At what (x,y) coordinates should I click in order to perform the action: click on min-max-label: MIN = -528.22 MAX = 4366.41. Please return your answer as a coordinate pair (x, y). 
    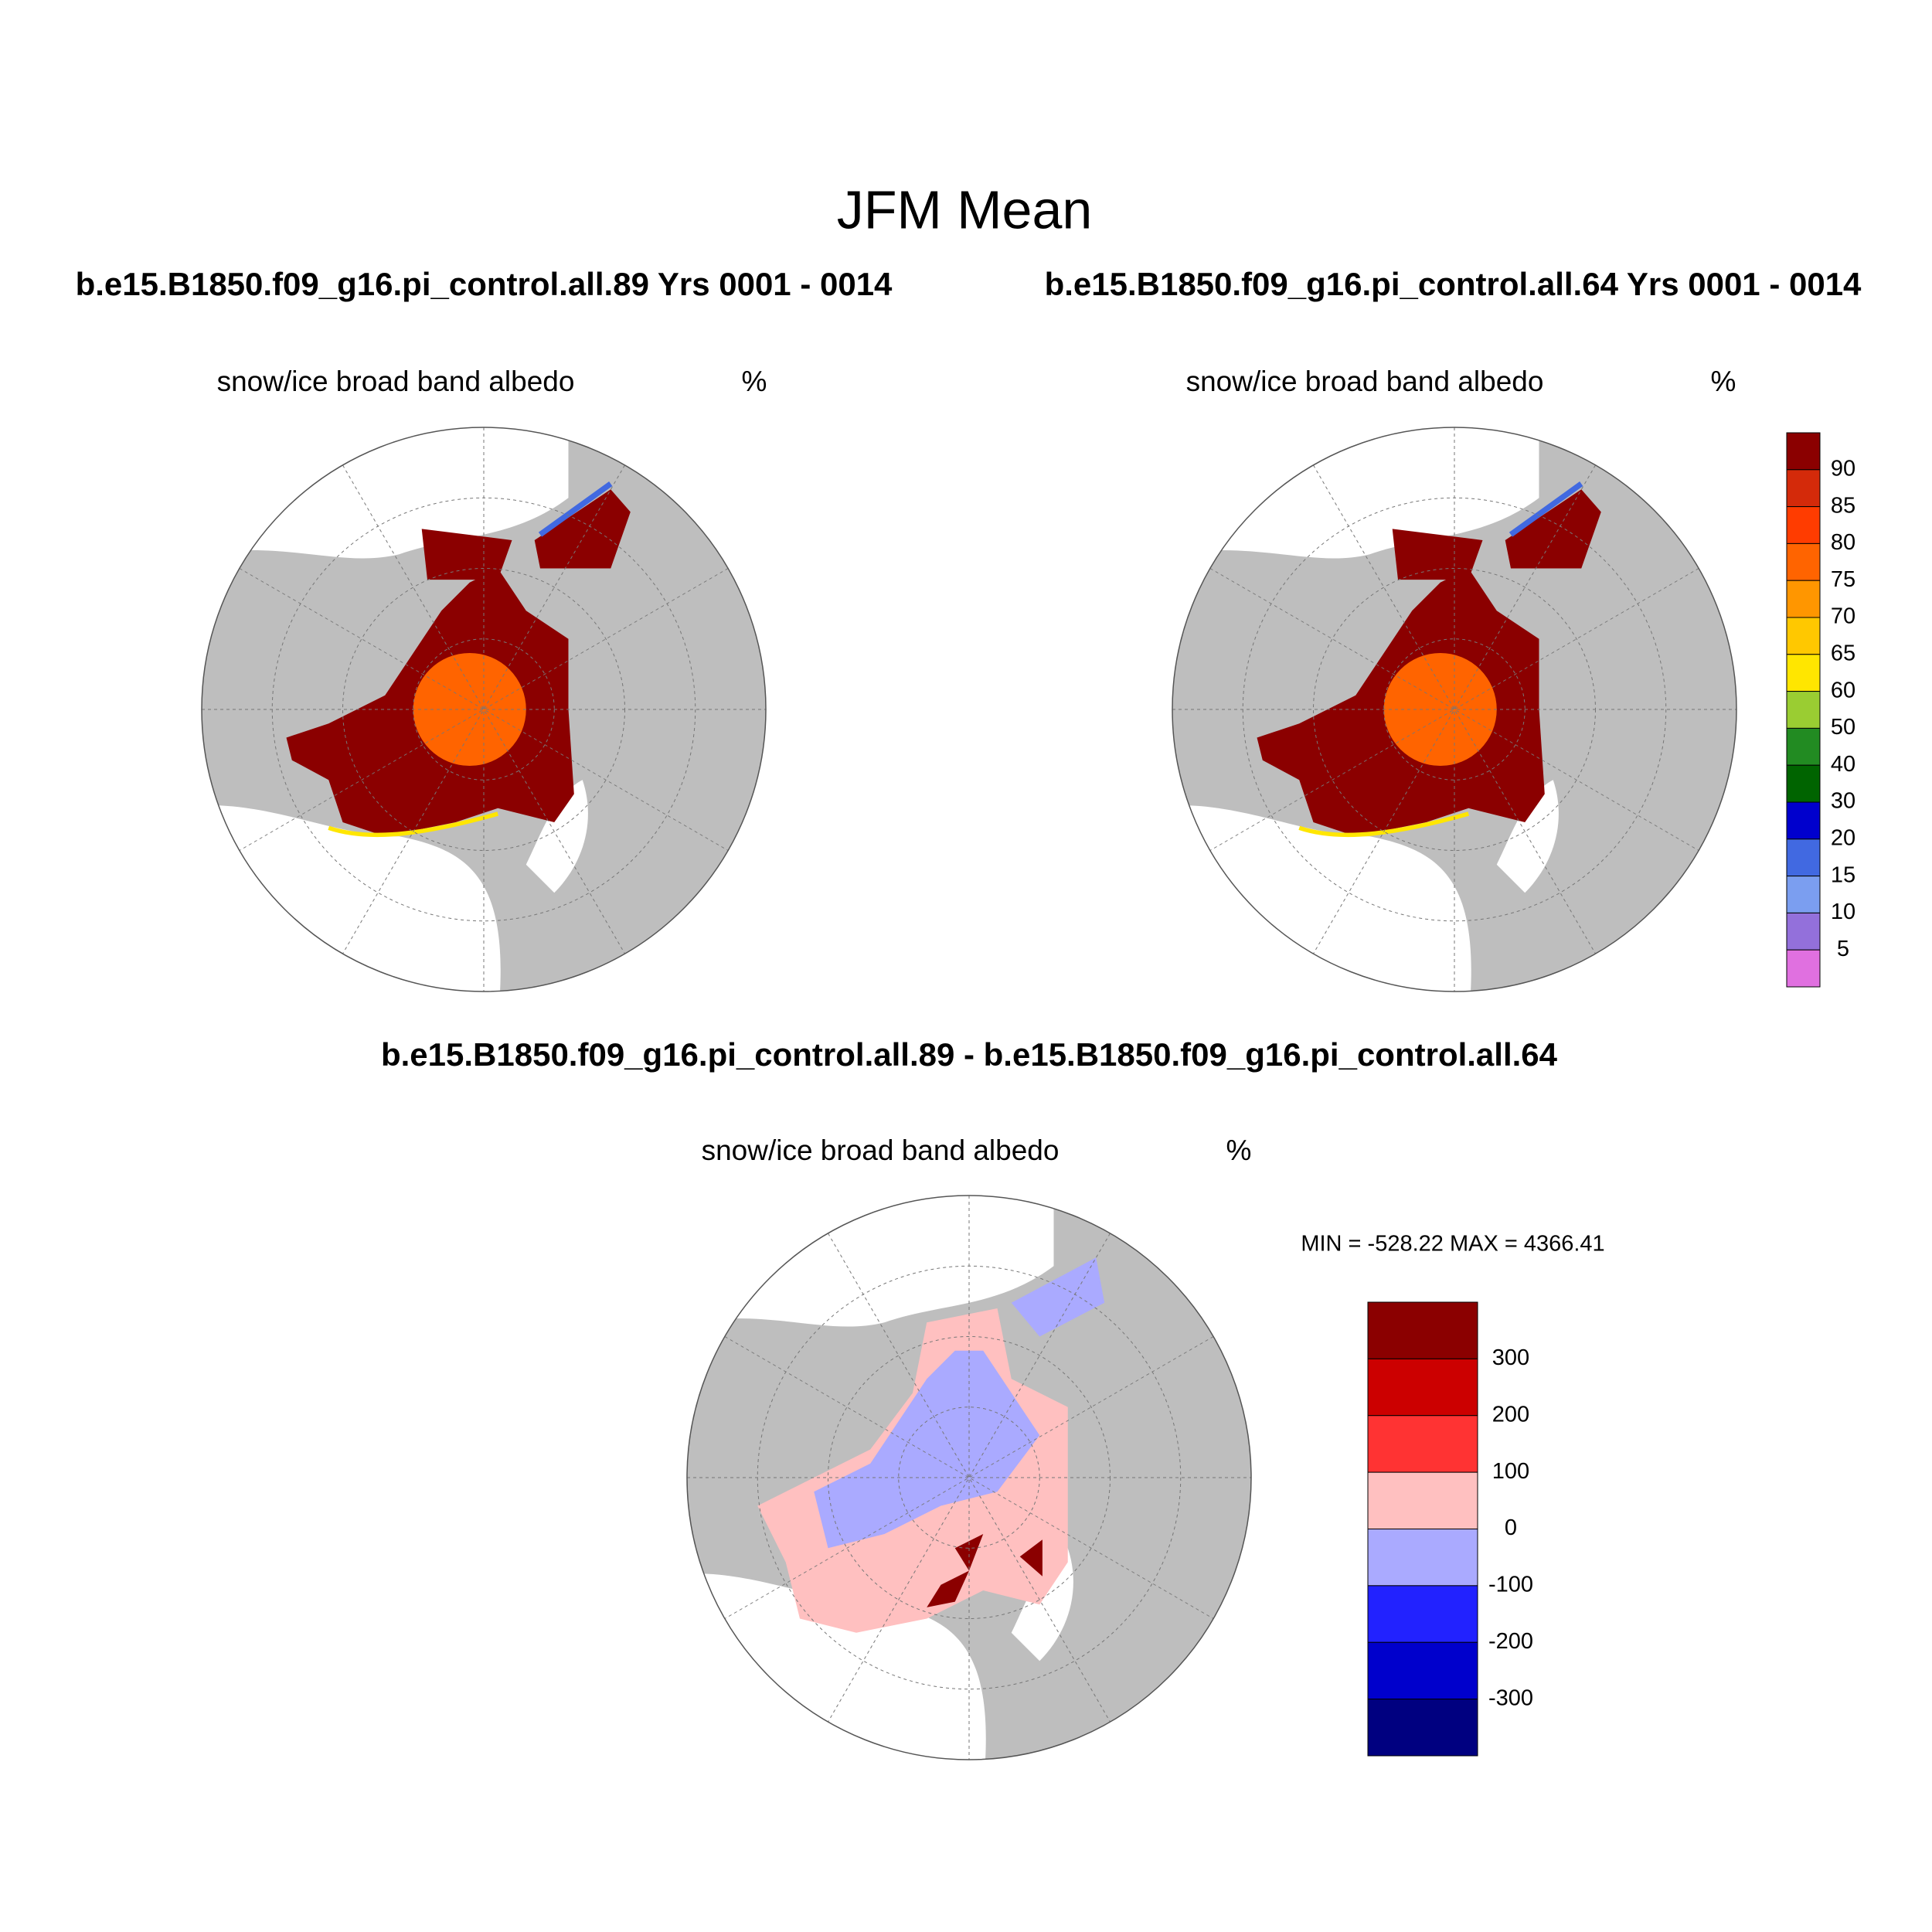
    Looking at the image, I should click on (1453, 1244).